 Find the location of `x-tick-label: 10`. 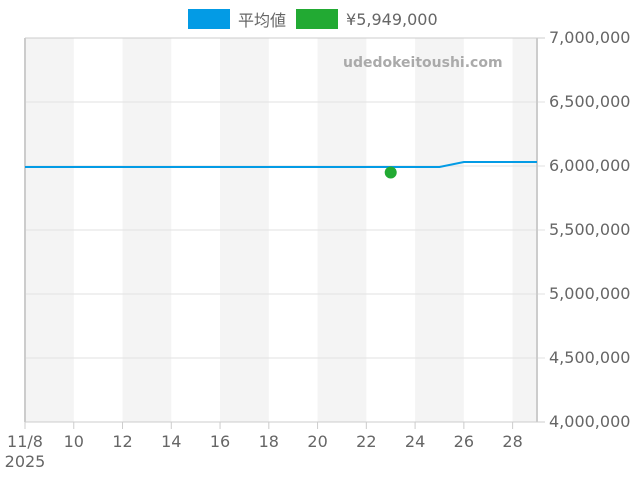

x-tick-label: 10 is located at coordinates (73, 441).